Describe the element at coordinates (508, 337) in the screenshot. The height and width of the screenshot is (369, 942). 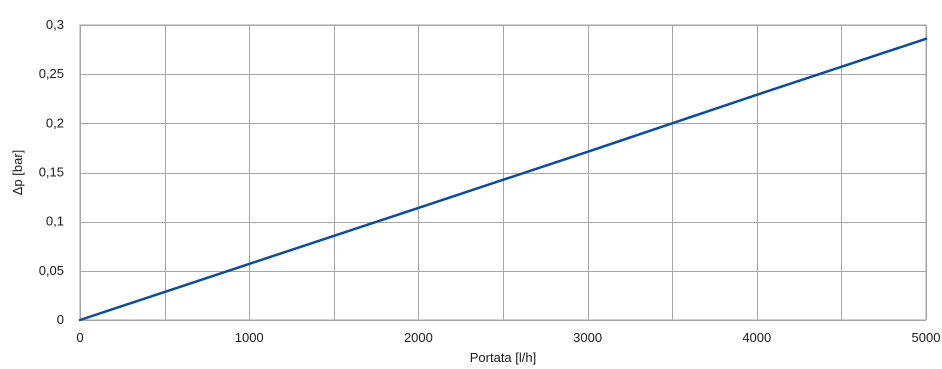
I see `x-axis-ticks: 0 1000 2000 3000 4000 5000` at that location.